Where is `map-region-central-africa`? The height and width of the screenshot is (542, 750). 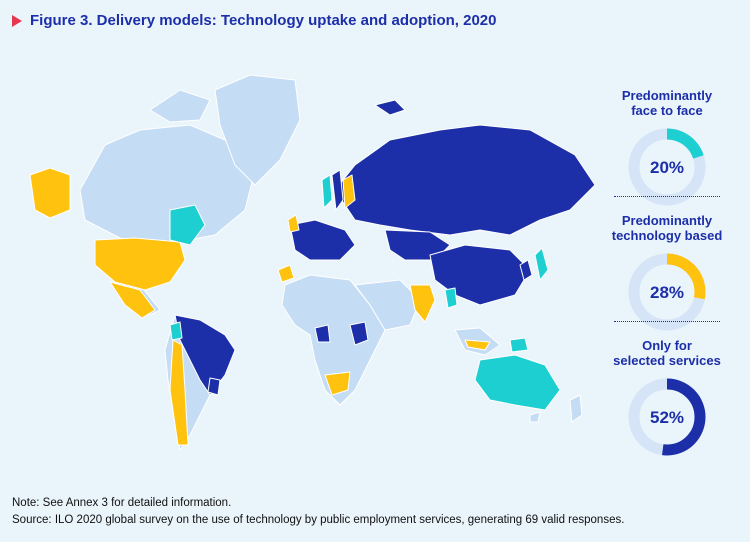 map-region-central-africa is located at coordinates (322, 333).